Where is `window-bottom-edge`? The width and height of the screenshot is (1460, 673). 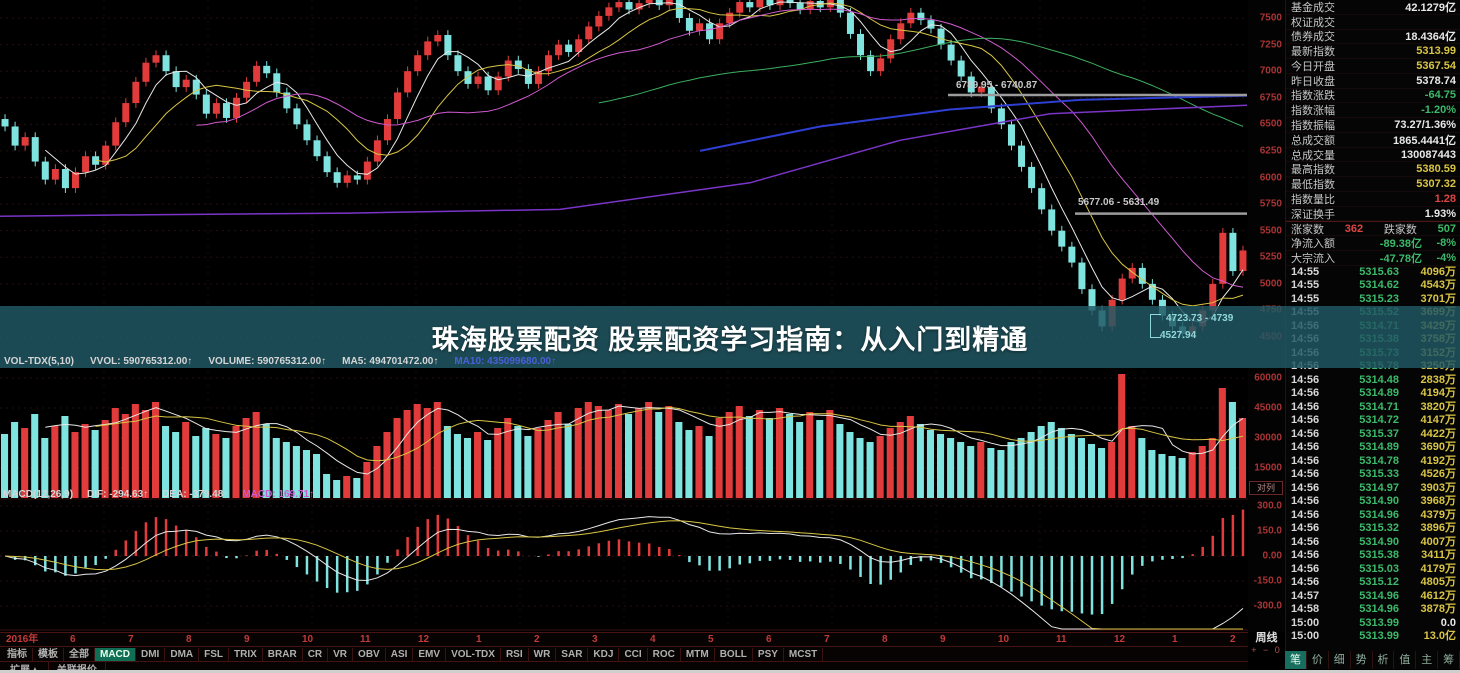
window-bottom-edge is located at coordinates (730, 671).